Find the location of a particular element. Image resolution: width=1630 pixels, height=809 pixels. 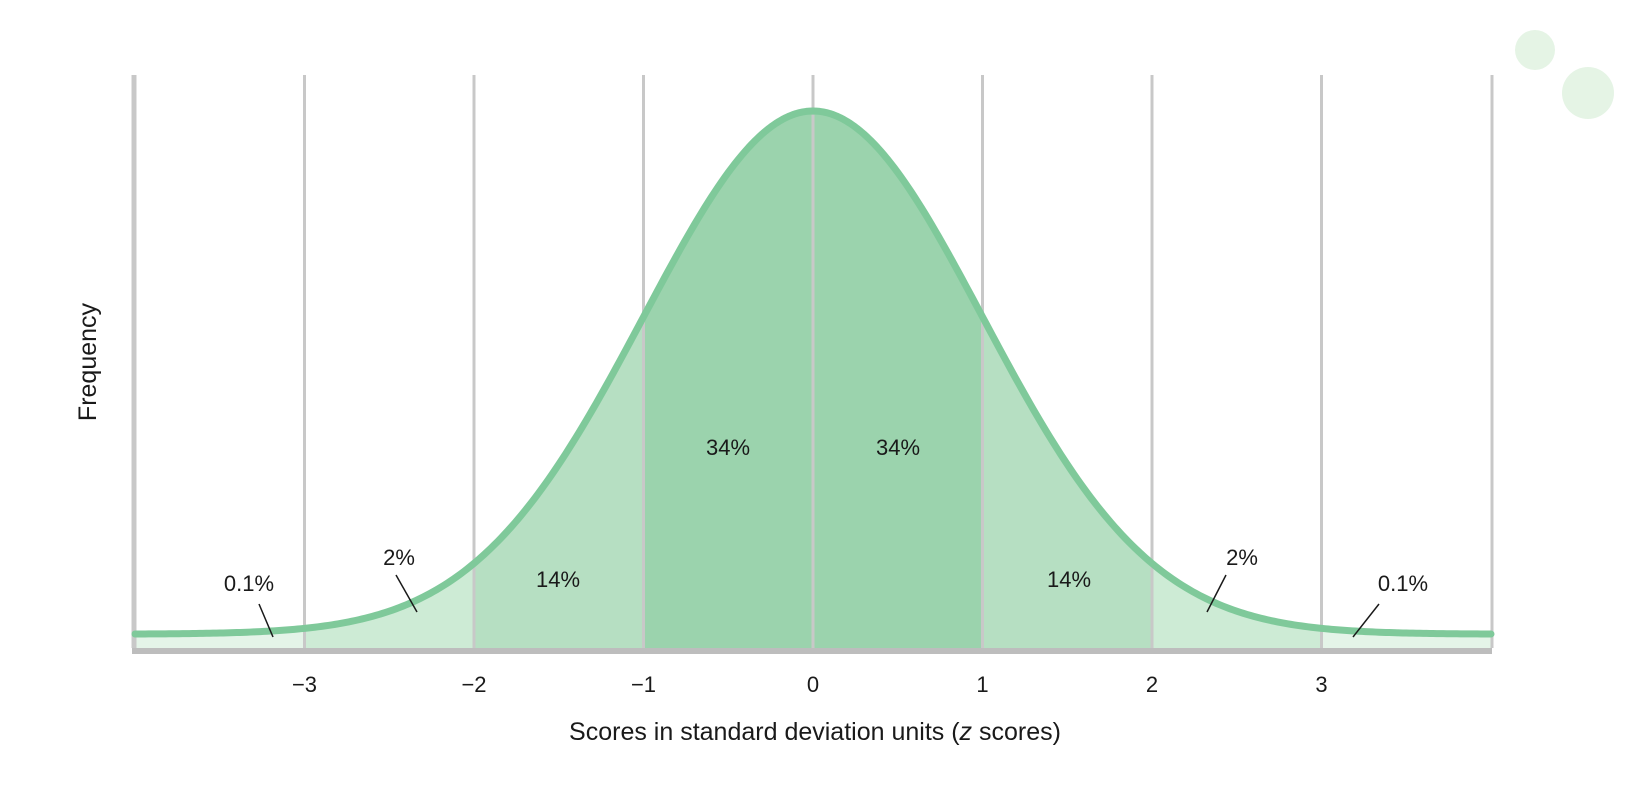

x-tick-label: 1 is located at coordinates (982, 684).